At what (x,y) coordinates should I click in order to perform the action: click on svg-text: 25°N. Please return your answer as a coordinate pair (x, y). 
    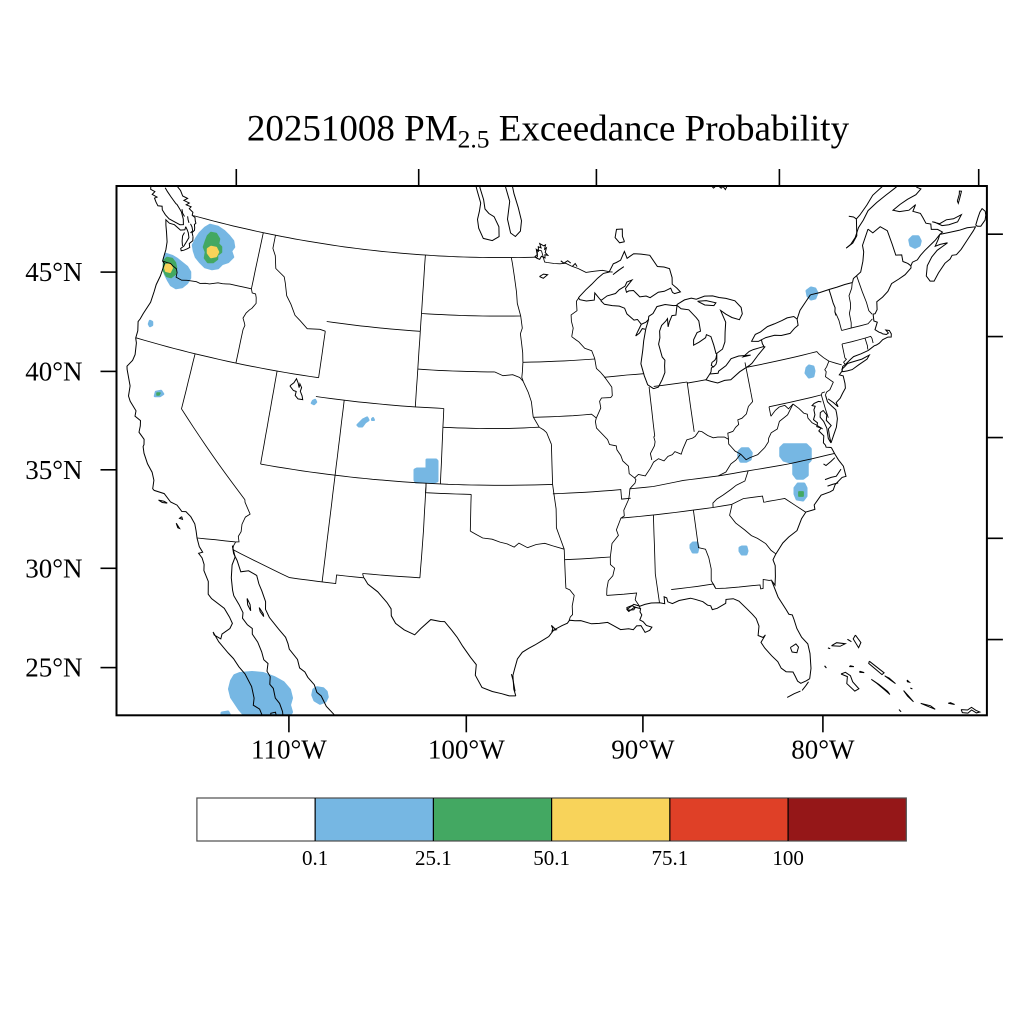
    Looking at the image, I should click on (53, 668).